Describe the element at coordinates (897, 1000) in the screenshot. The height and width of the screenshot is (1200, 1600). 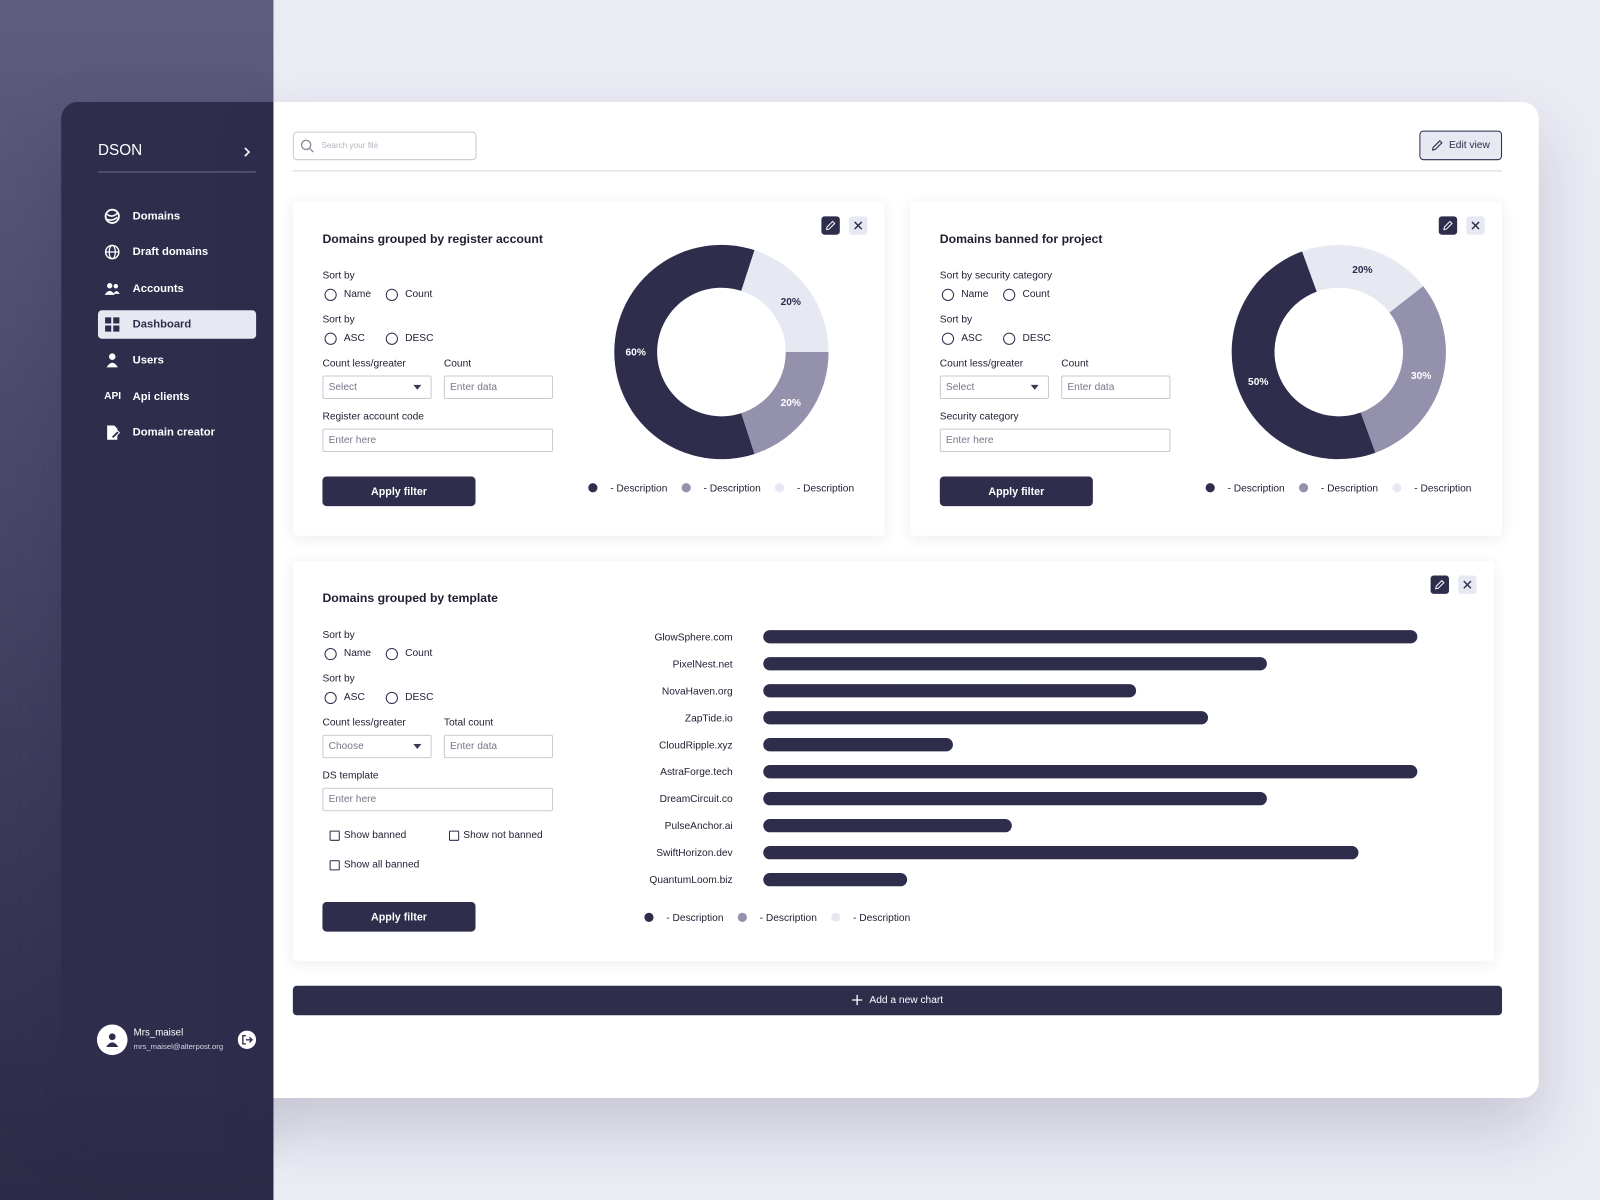
I see `add-chart-button` at that location.